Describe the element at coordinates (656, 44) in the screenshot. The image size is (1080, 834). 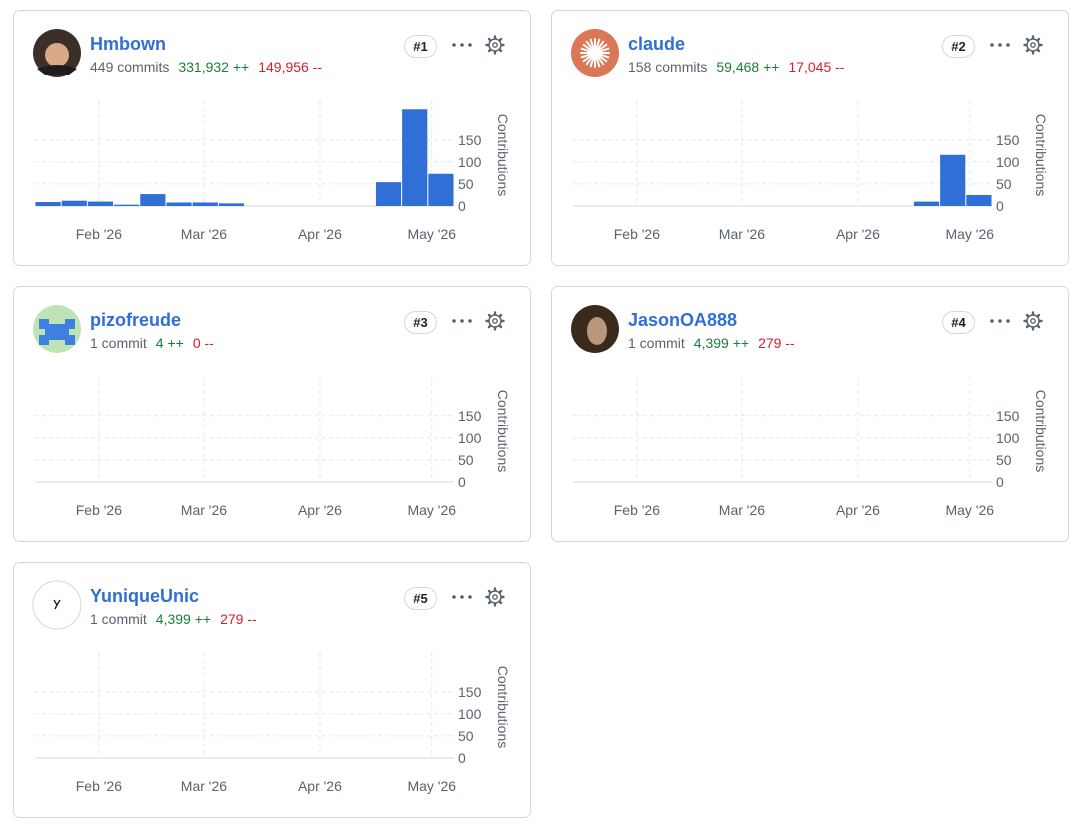
I see `contributor-name: claude` at that location.